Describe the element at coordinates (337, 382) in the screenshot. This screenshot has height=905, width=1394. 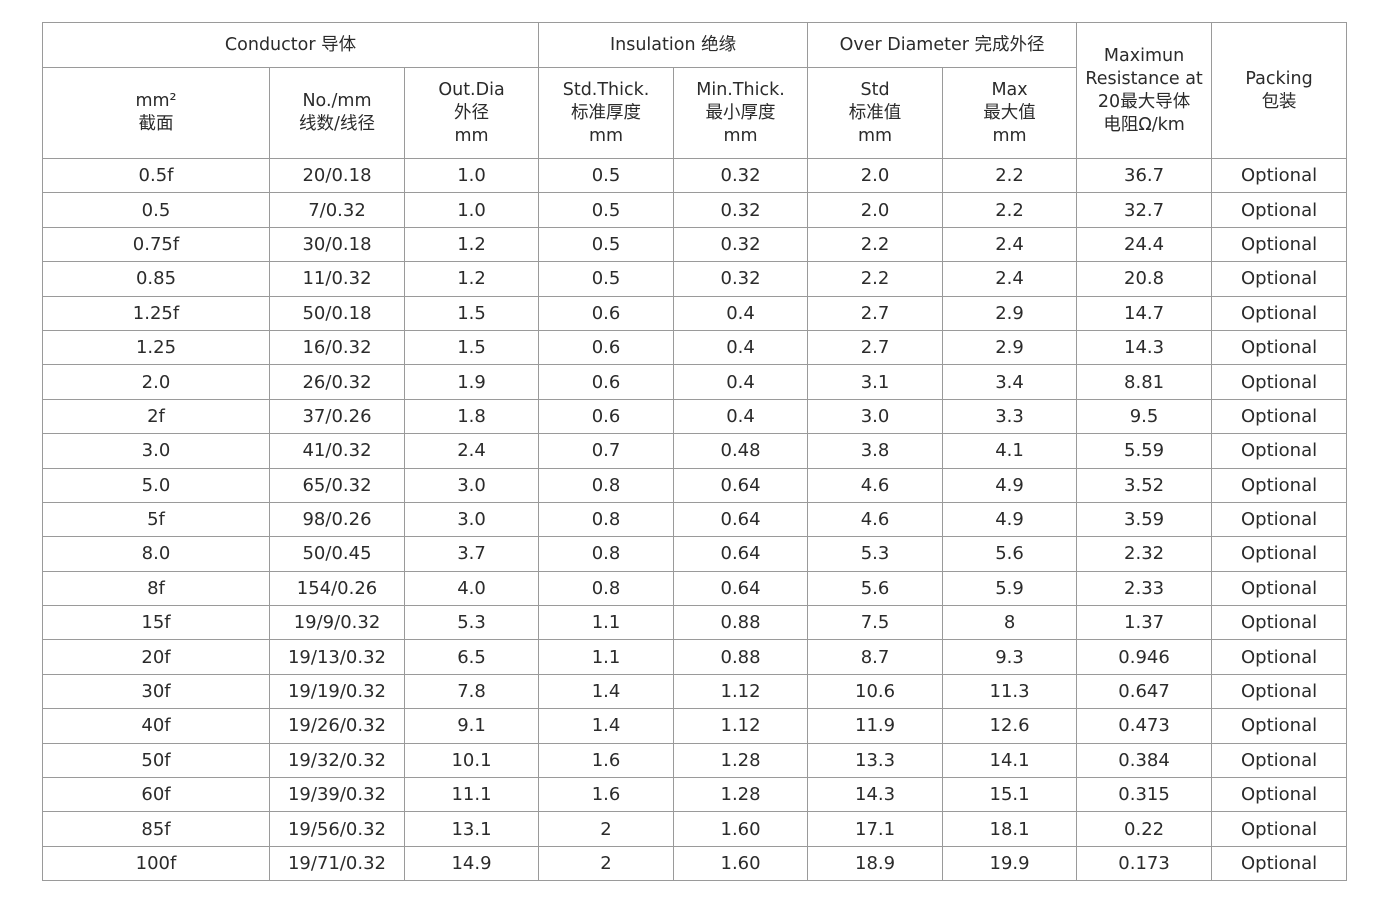
I see `table-cell: 26/0.32` at that location.